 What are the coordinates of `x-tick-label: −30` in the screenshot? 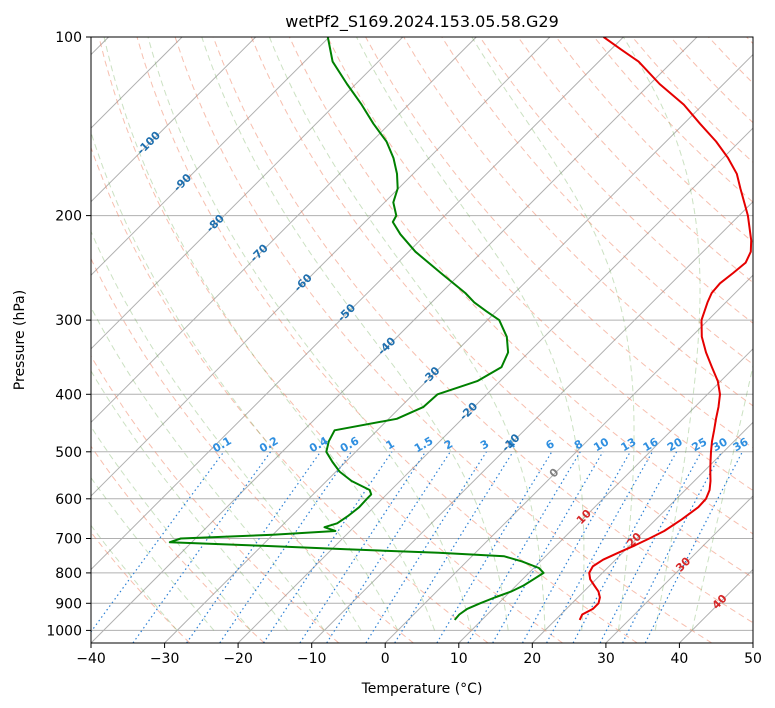 It's located at (165, 659).